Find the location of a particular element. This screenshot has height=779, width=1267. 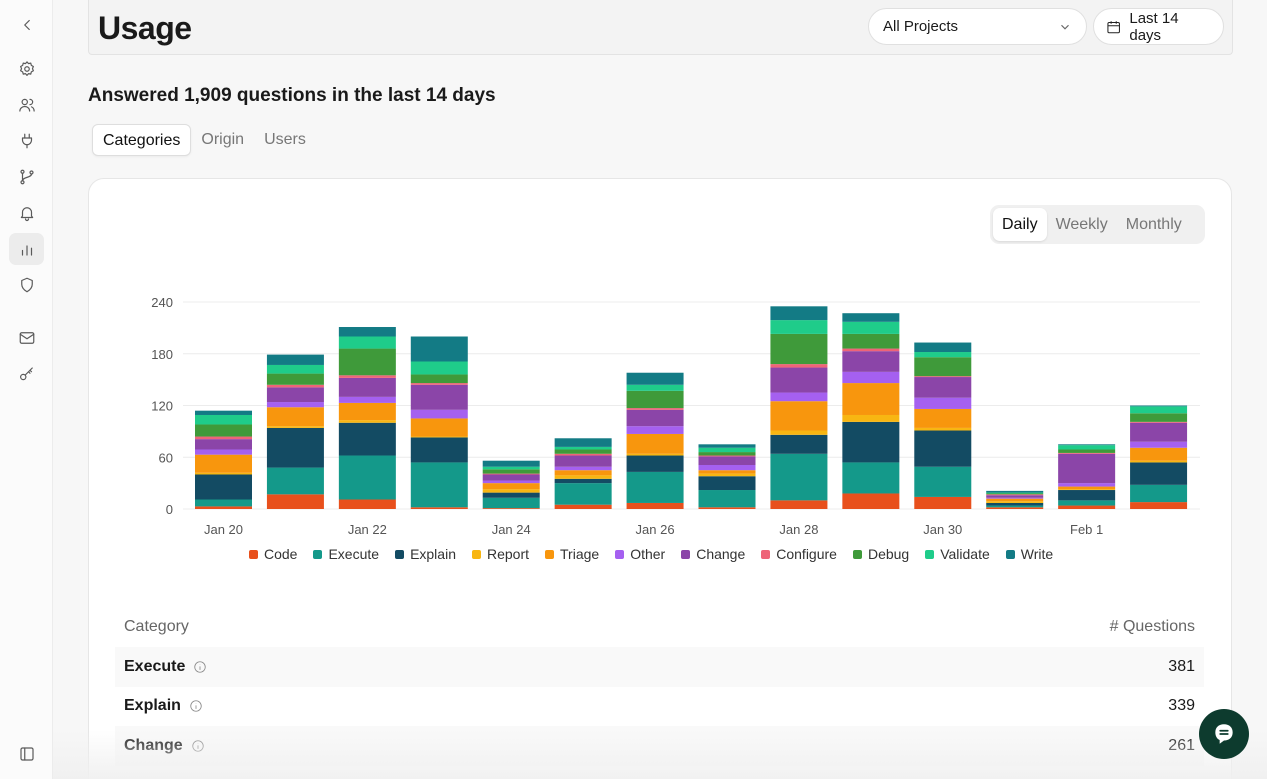

legend-item: Validate is located at coordinates (957, 554).